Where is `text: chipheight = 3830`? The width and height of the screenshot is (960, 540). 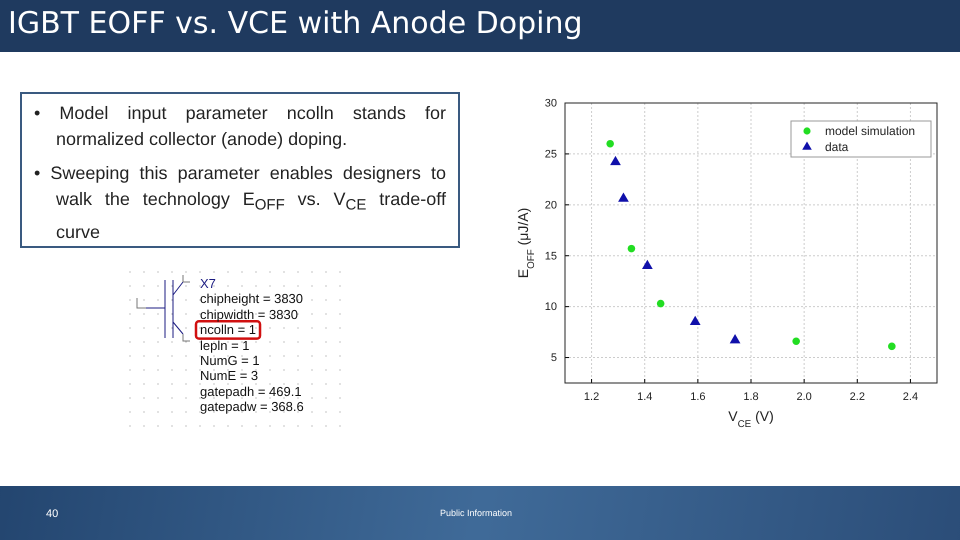
text: chipheight = 3830 is located at coordinates (252, 299).